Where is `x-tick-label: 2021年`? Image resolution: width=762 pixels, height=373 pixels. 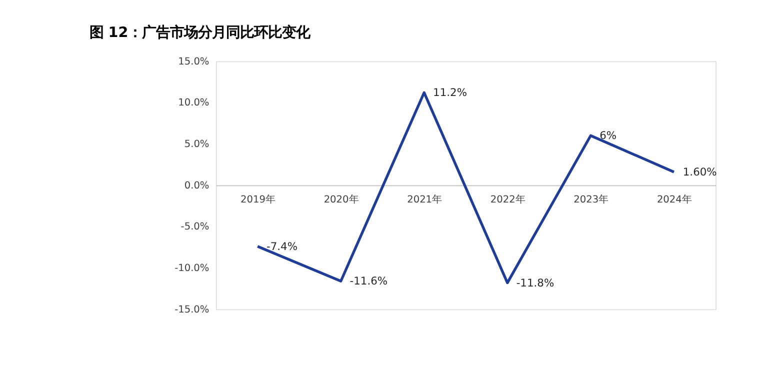
x-tick-label: 2021年 is located at coordinates (424, 200).